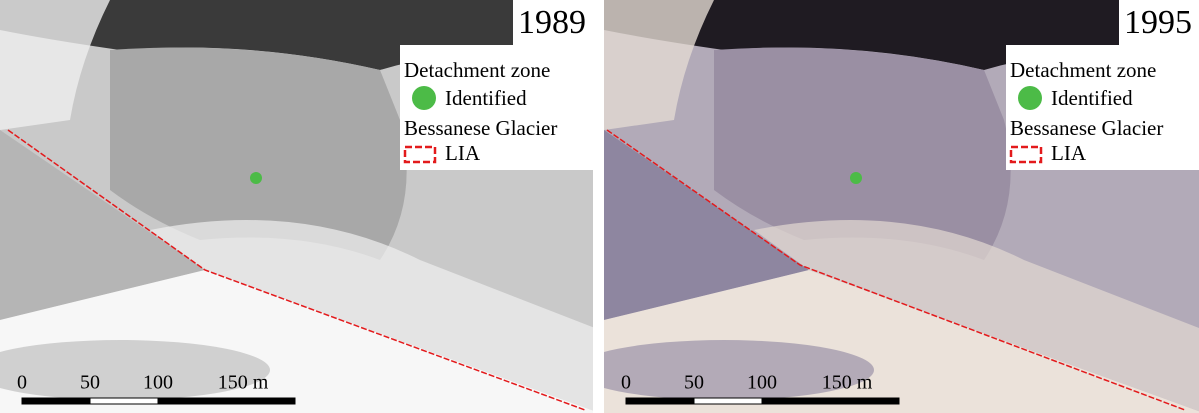 The height and width of the screenshot is (413, 1199). I want to click on year-label: 1989, so click(552, 22).